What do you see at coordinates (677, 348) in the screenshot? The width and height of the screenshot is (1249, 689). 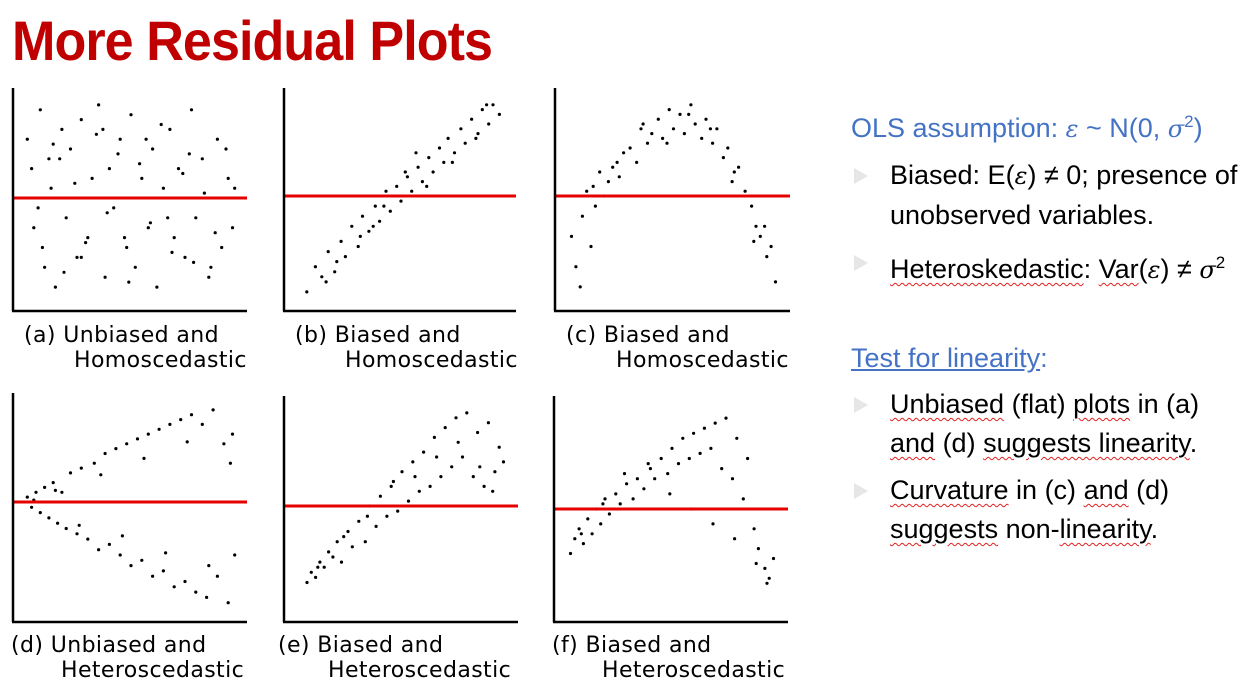 I see `caption-c: (c) Biased and Homoscedastic` at bounding box center [677, 348].